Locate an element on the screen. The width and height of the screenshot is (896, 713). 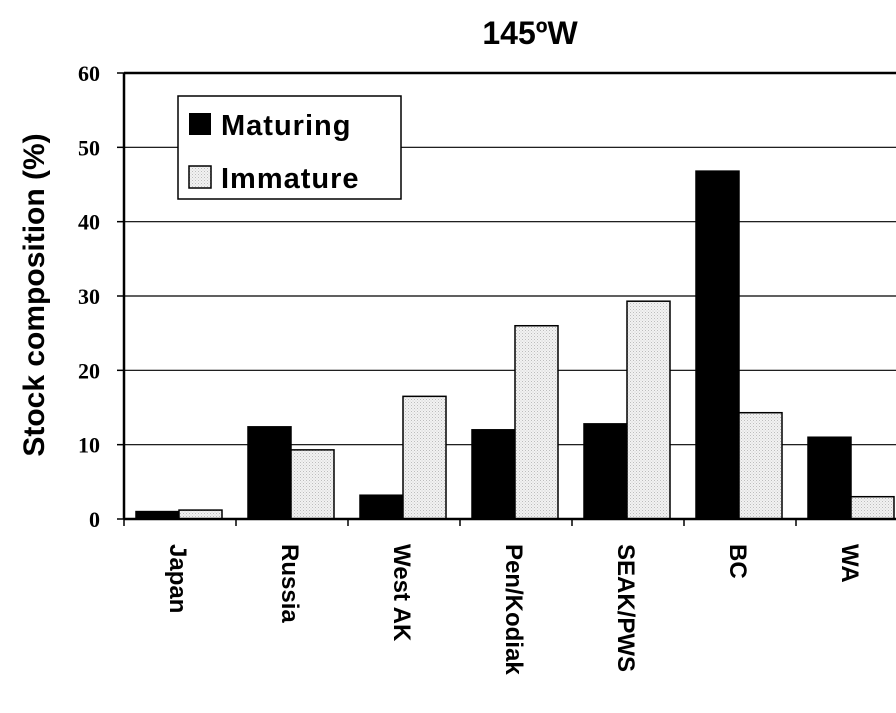
y-ticks: 0 10 20 30 40 50 60 is located at coordinates (101, 296).